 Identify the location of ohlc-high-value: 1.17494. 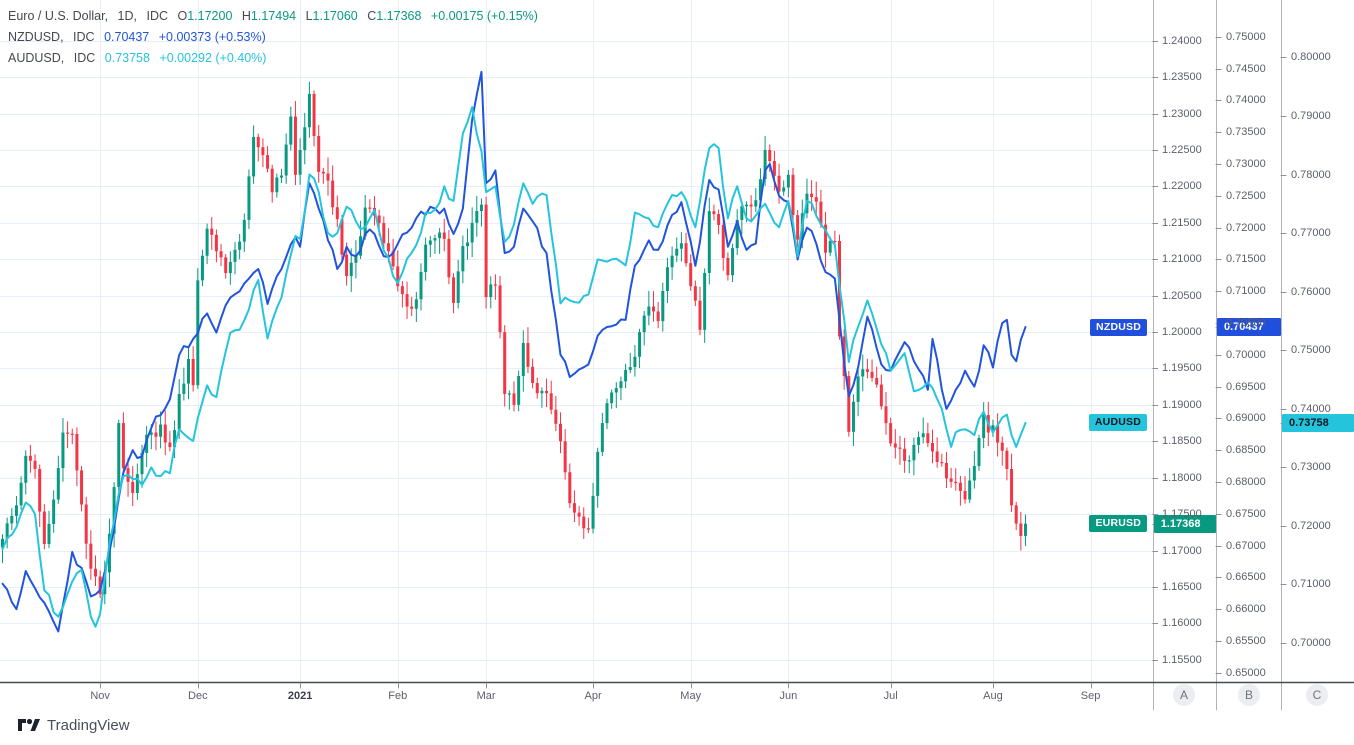
(273, 16).